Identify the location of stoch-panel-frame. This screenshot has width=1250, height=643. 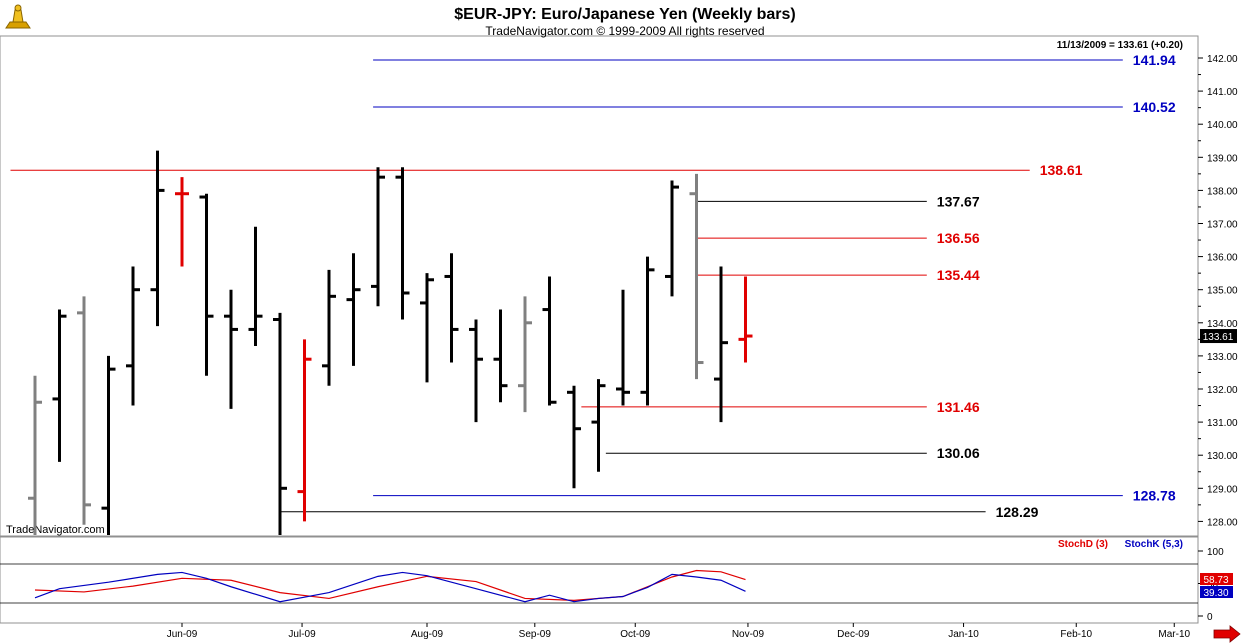
(599, 580).